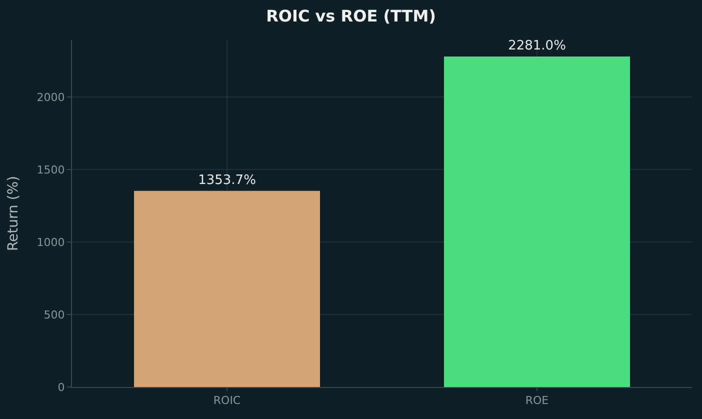 The image size is (702, 419). What do you see at coordinates (13, 214) in the screenshot?
I see `y-axis-title: Return (%)` at bounding box center [13, 214].